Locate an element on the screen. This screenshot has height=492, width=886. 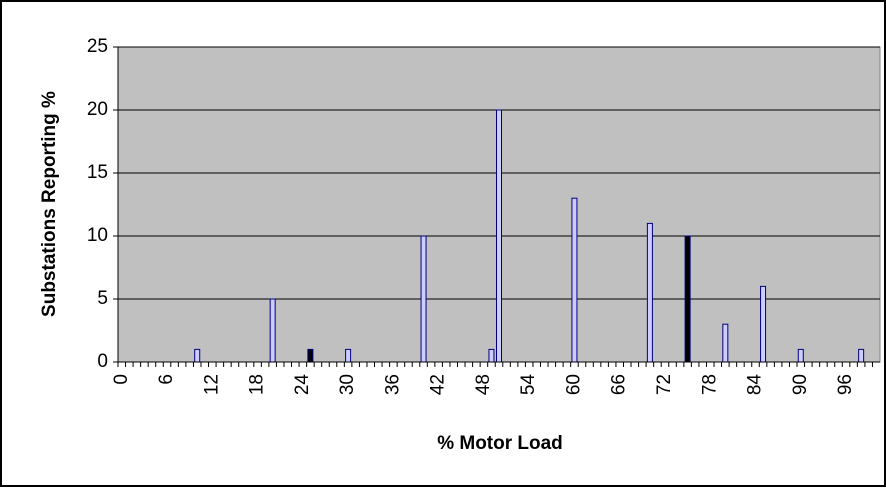
y-tick-label: 5 is located at coordinates (102, 298).